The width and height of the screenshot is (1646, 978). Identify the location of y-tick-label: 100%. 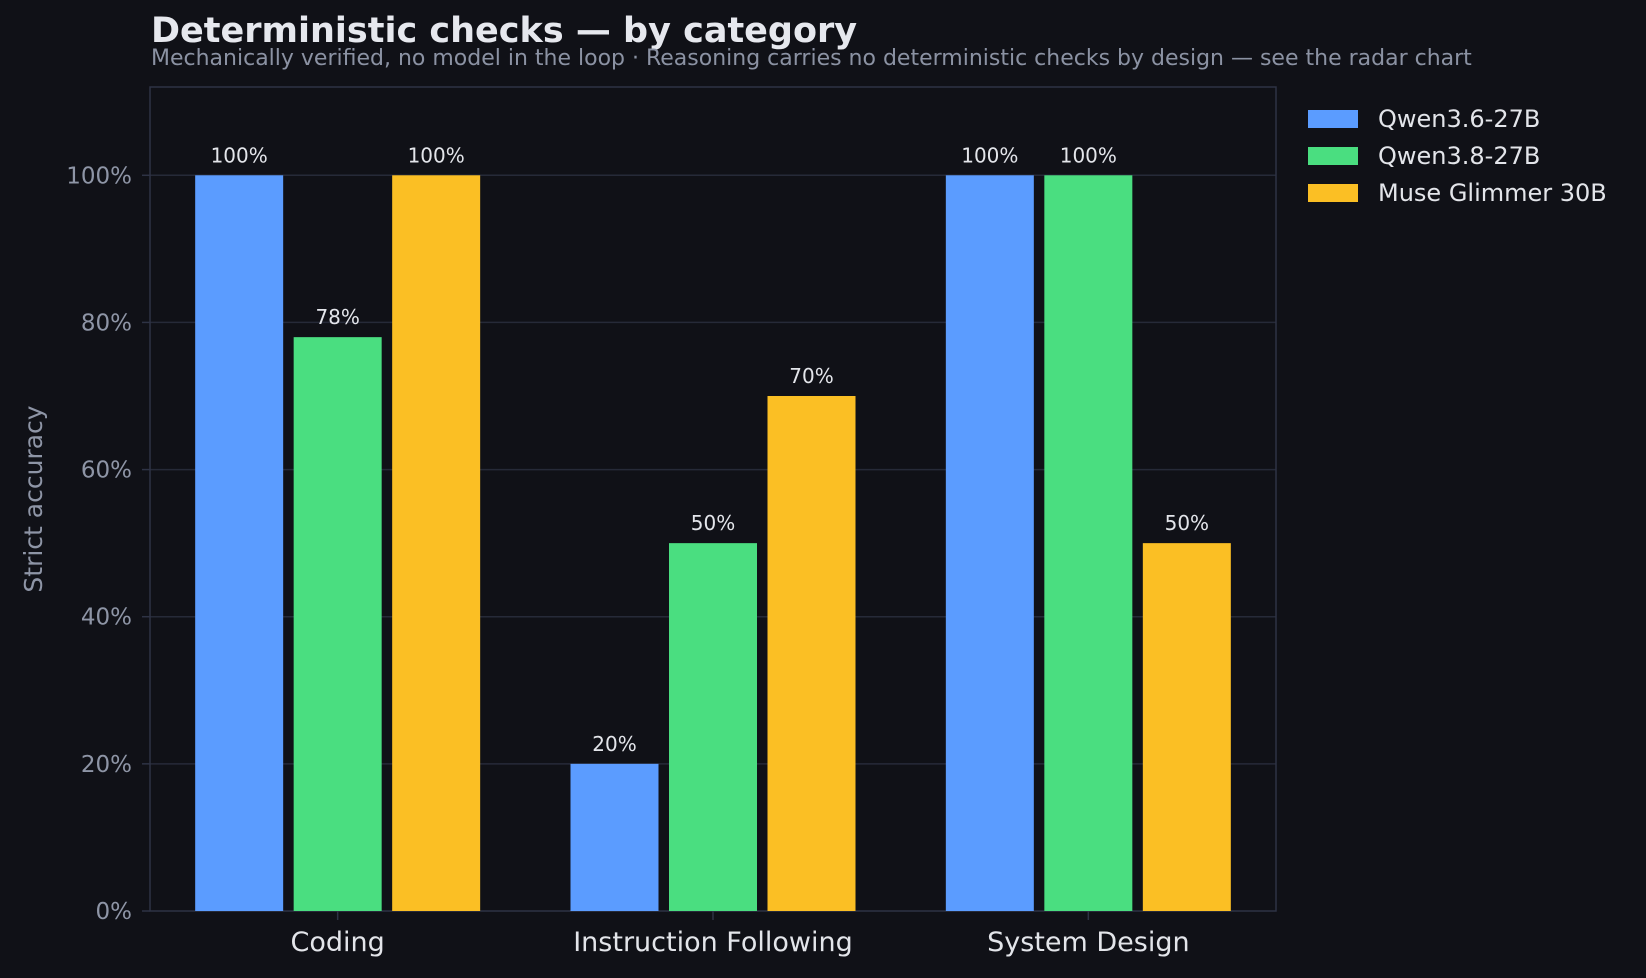
(99, 176).